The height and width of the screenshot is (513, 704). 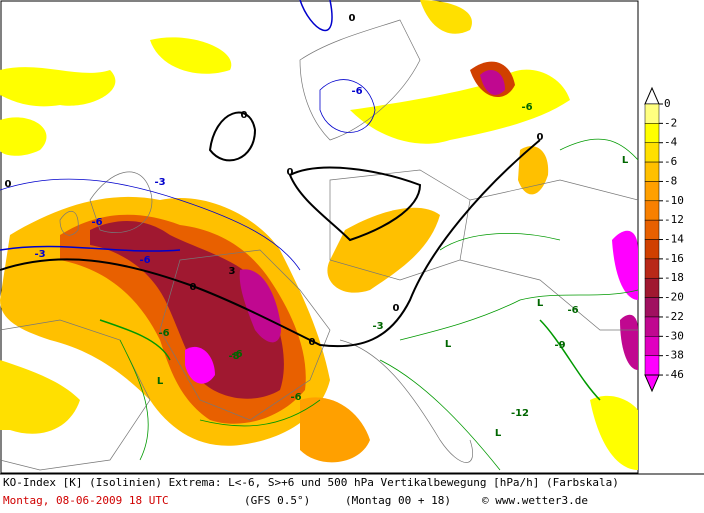 I want to click on scale-label: -20, so click(x=674, y=297).